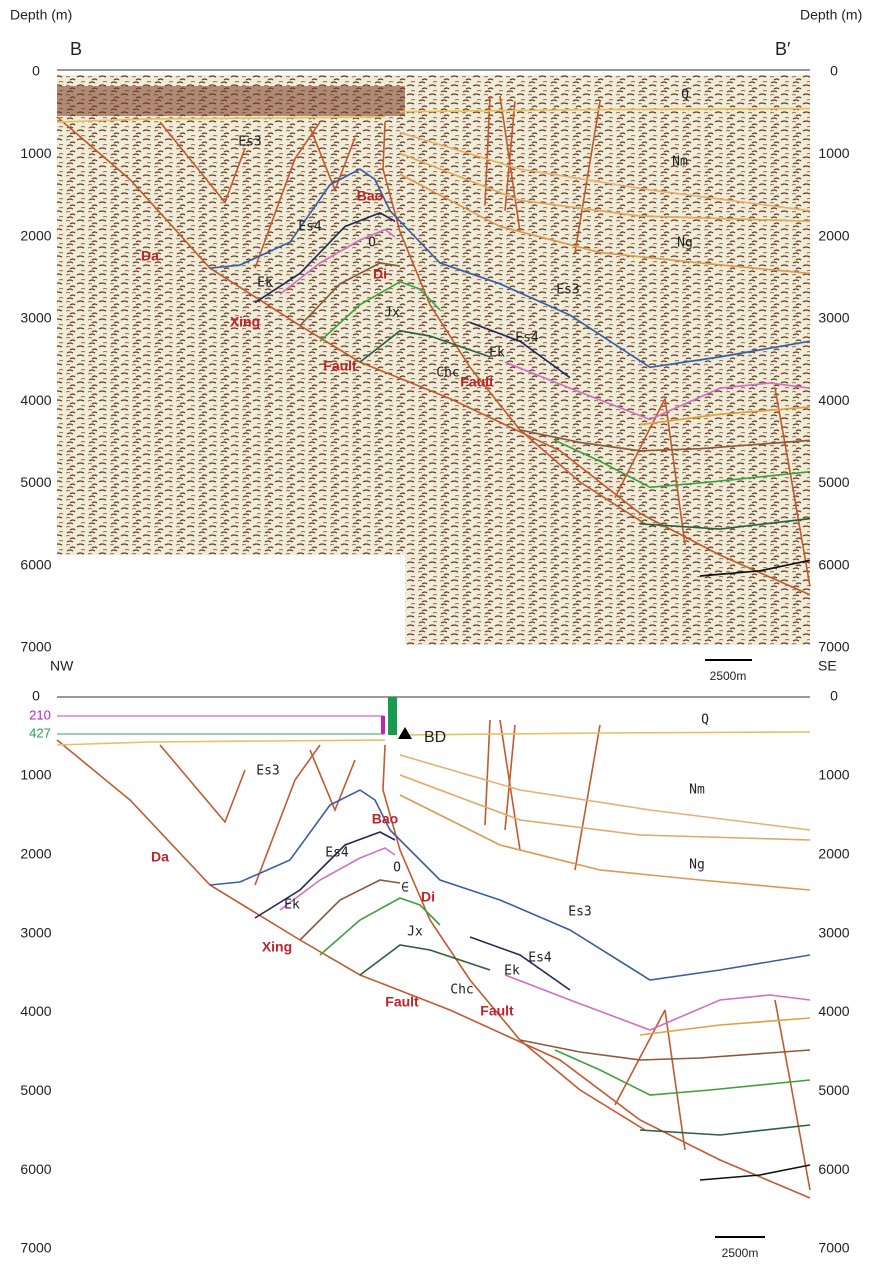 The width and height of the screenshot is (885, 1270). I want to click on layer-label: O, so click(397, 868).